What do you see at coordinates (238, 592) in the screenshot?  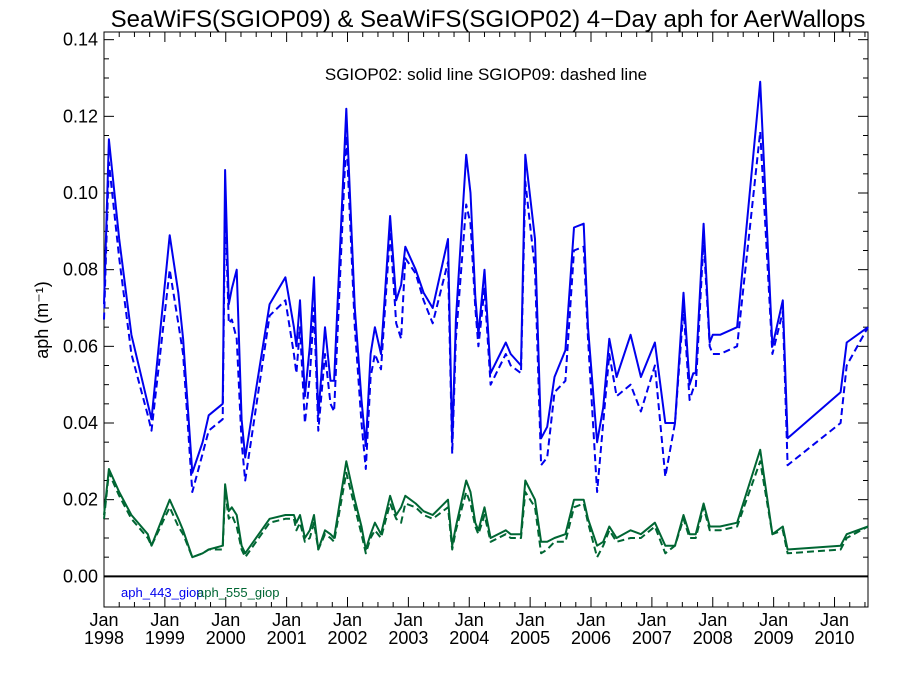 I see `legend-item: aph_555_giop` at bounding box center [238, 592].